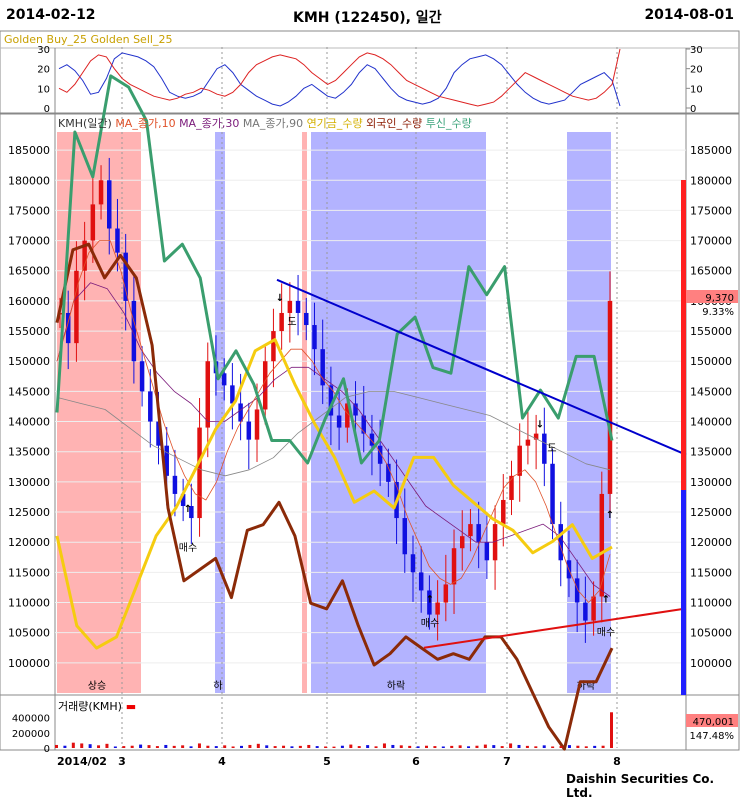 Image resolution: width=740 pixels, height=800 pixels. Describe the element at coordinates (29, 210) in the screenshot. I see `y-tick-left-15: 175000` at that location.